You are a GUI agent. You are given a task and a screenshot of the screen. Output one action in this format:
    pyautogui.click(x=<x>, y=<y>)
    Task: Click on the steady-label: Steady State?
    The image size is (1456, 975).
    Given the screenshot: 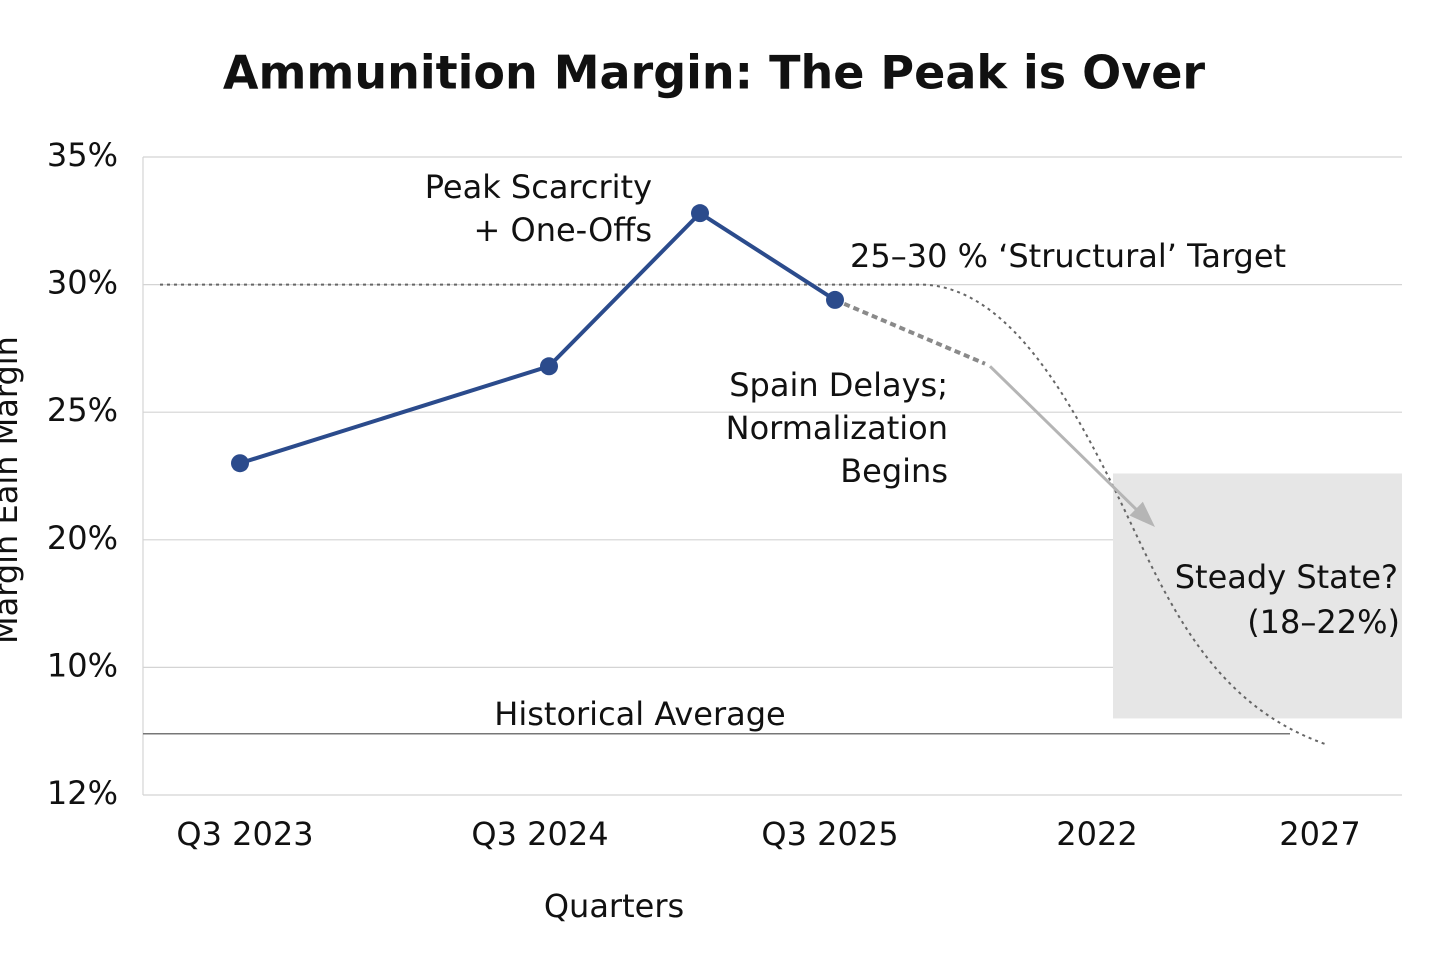 What is the action you would take?
    pyautogui.click(x=1286, y=577)
    